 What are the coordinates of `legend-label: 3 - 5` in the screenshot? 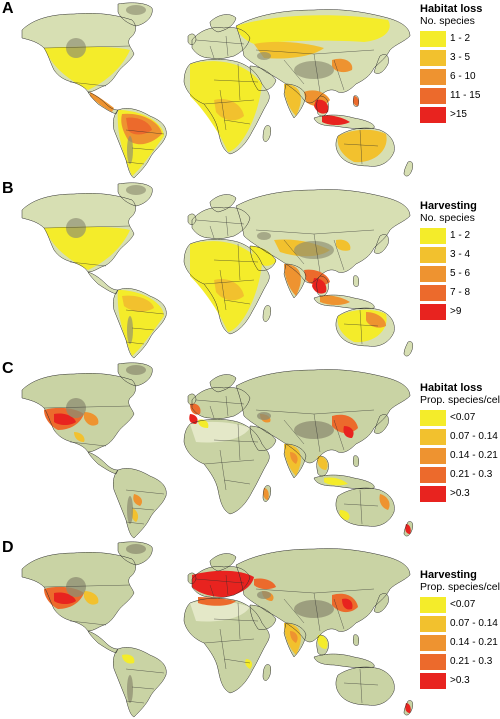 It's located at (460, 57).